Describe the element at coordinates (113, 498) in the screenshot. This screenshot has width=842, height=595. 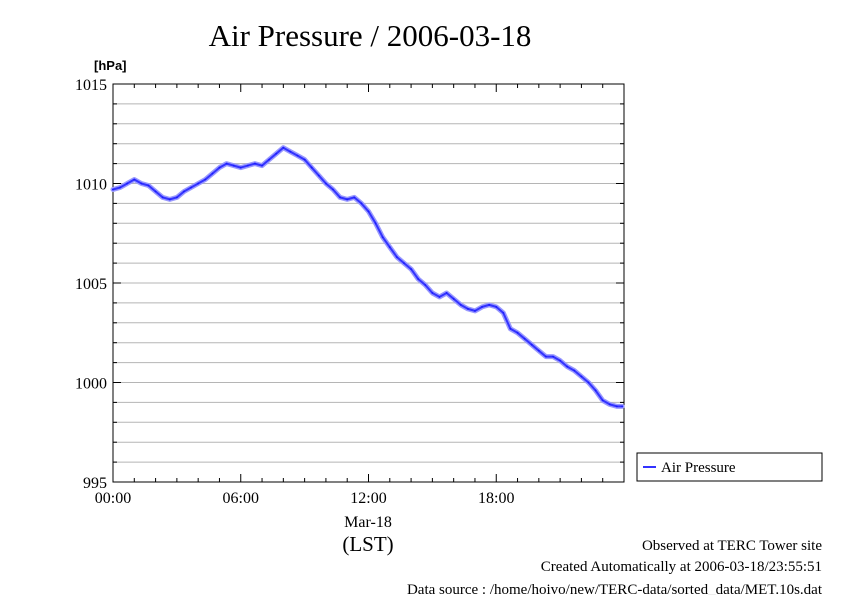
I see `x-tick-label: 00:00` at that location.